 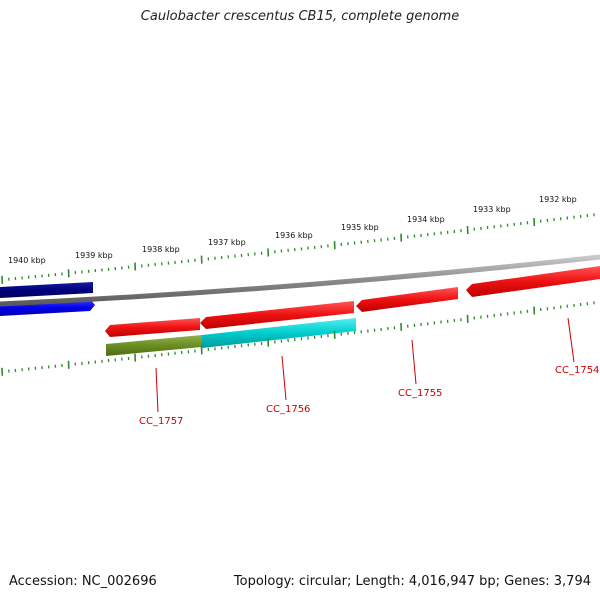 What do you see at coordinates (227, 242) in the screenshot?
I see `ruler-label: 1937 kbp` at bounding box center [227, 242].